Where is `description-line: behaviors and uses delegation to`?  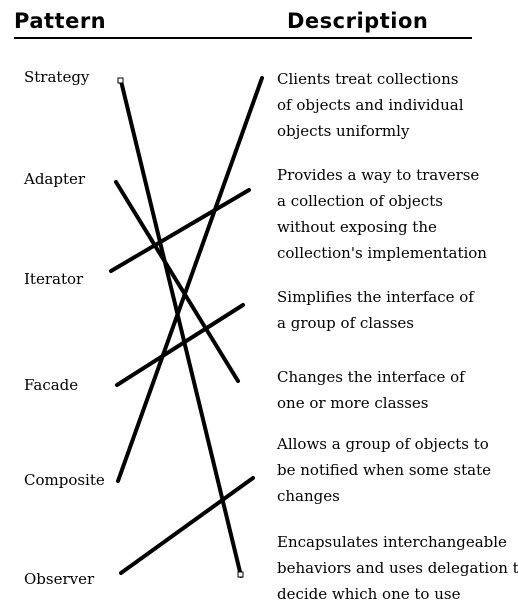
description-line: behaviors and uses delegation to is located at coordinates (397, 568).